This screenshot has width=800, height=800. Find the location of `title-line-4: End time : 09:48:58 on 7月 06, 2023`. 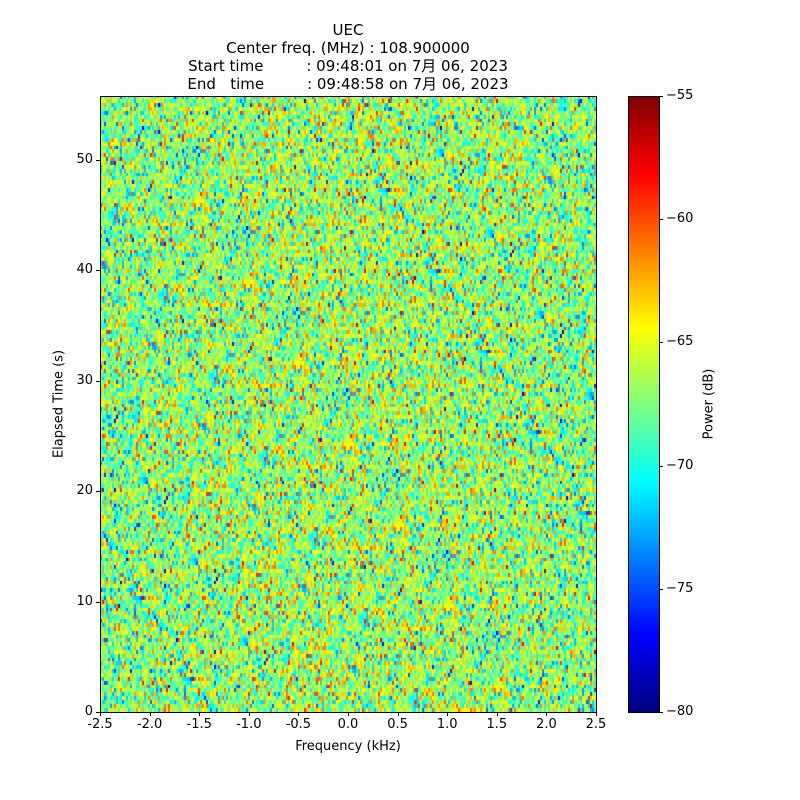

title-line-4: End time : 09:48:58 on 7月 06, 2023 is located at coordinates (348, 84).